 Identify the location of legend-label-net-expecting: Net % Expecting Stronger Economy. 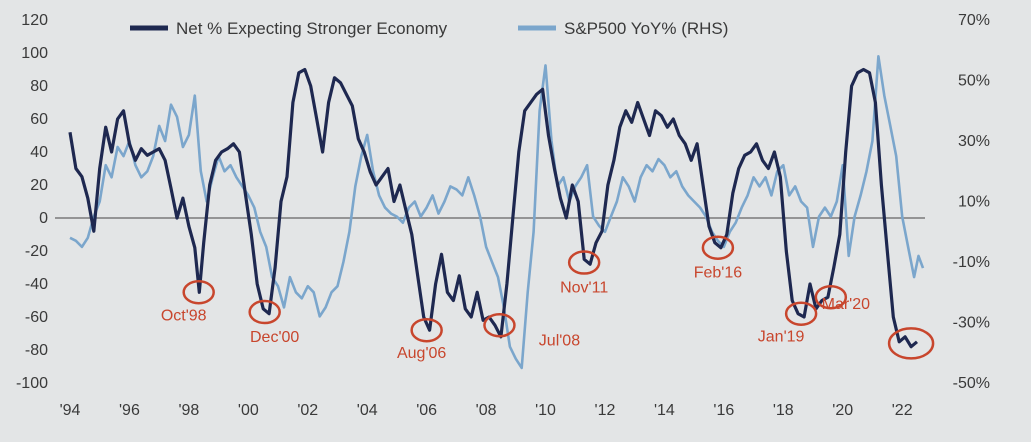
(312, 28).